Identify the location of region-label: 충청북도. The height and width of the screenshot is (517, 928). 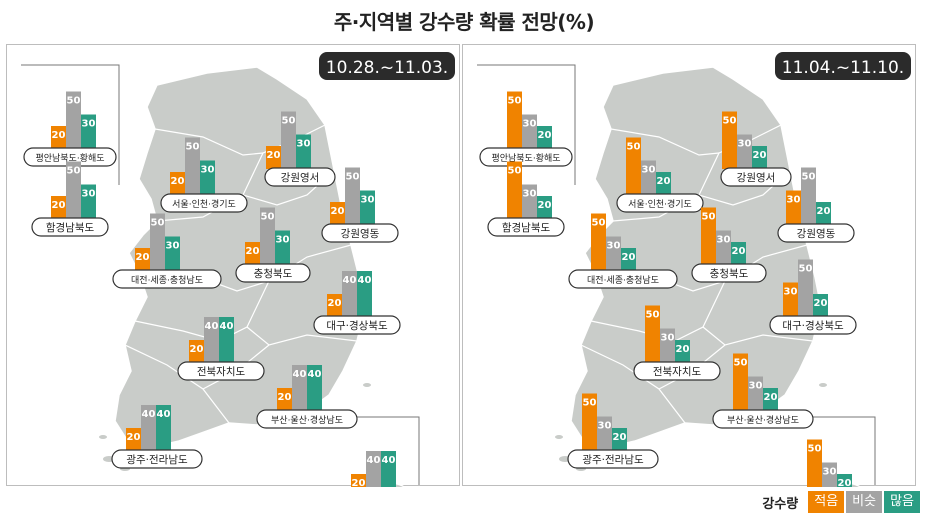
(729, 274).